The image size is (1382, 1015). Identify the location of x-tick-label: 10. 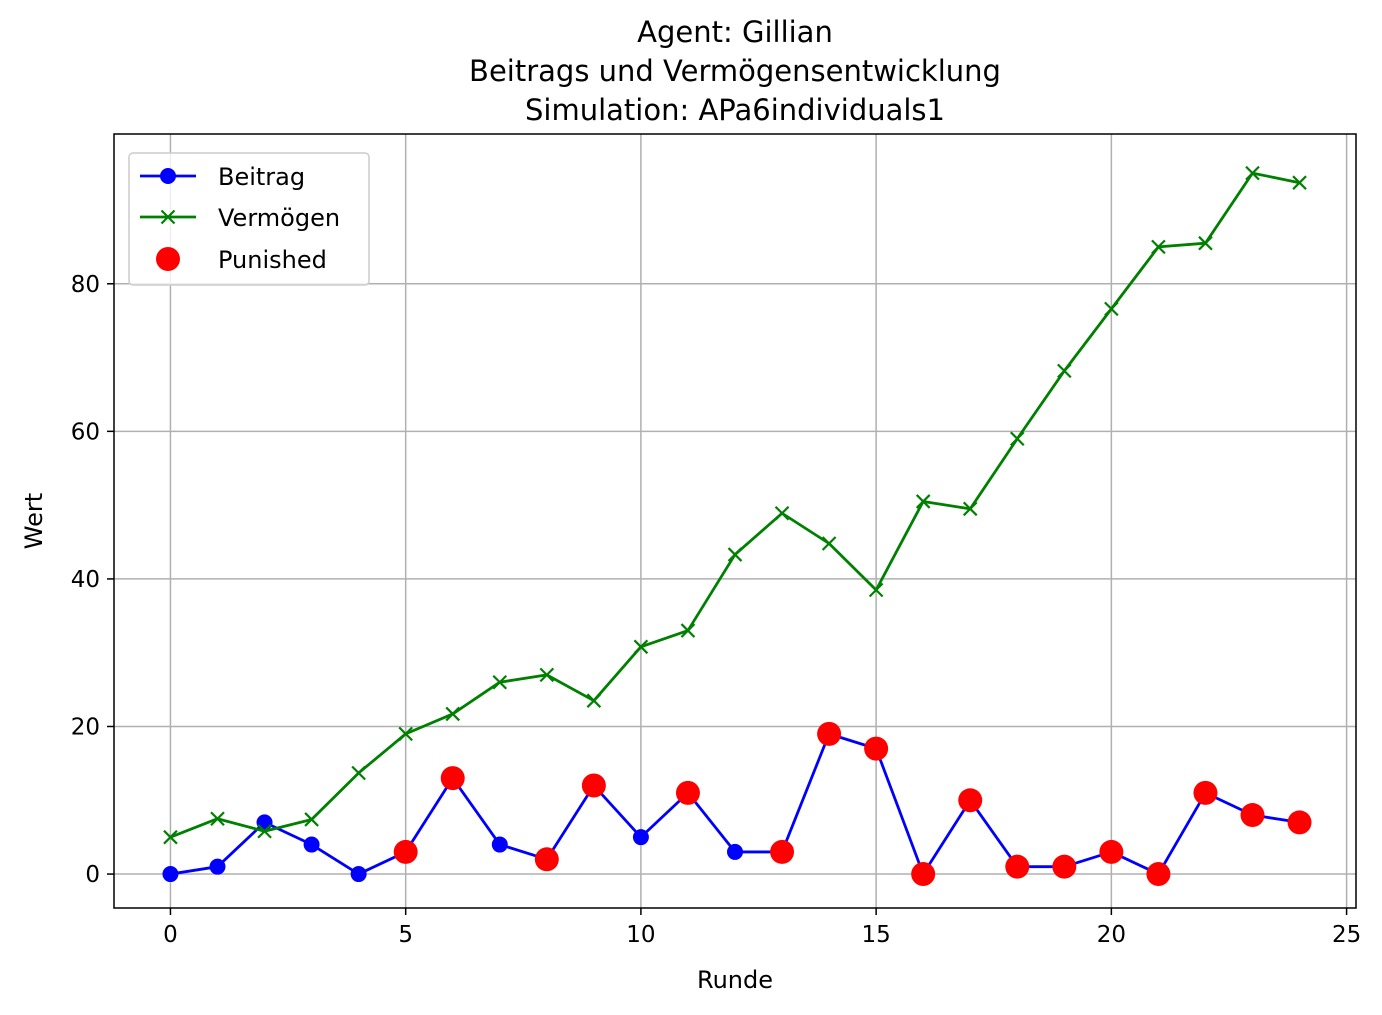
(640, 935).